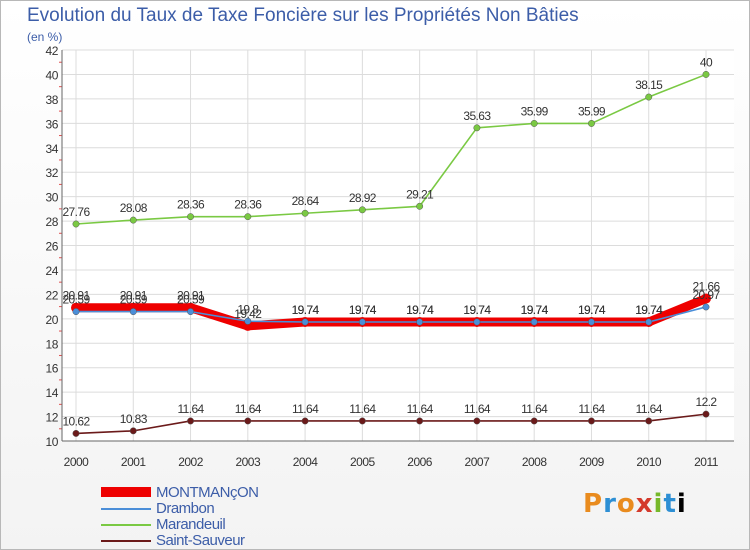 This screenshot has width=750, height=550. I want to click on y-axis-unit-label: (en %), so click(45, 37).